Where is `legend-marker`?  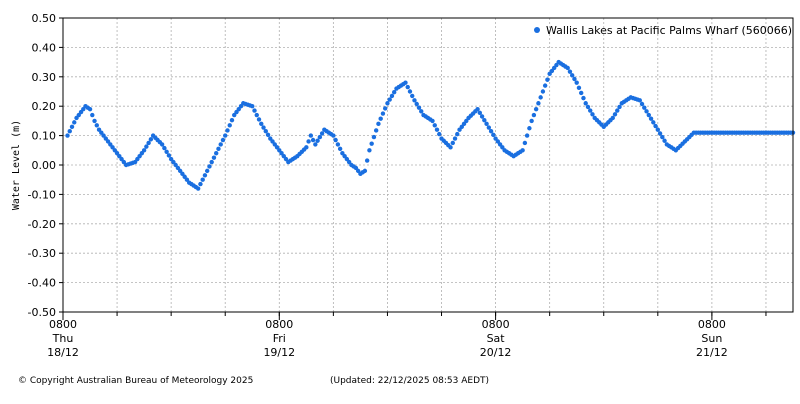 legend-marker is located at coordinates (537, 30).